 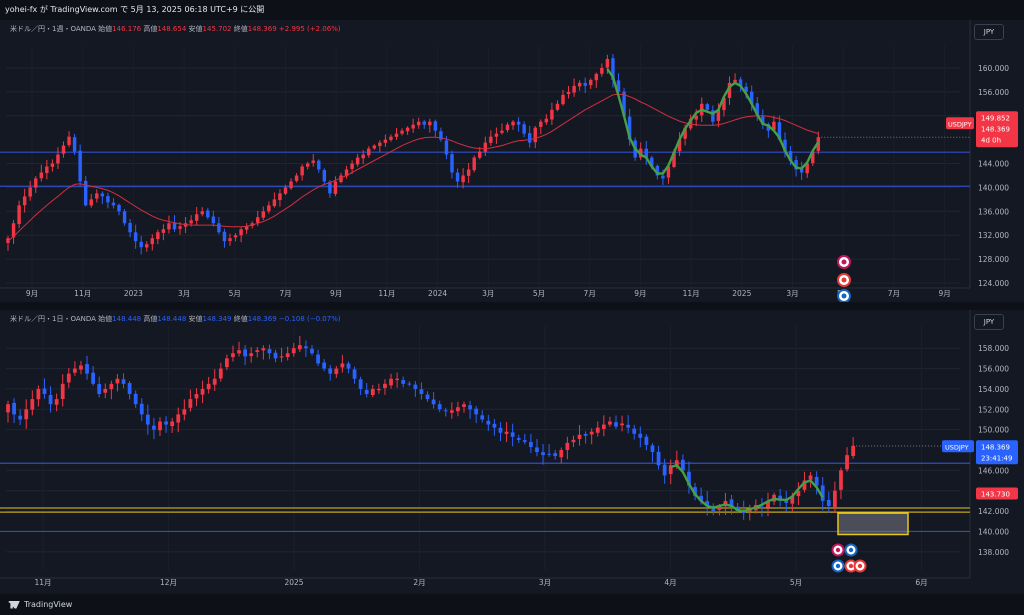 I want to click on y-tick-label: 138.000, so click(x=993, y=552).